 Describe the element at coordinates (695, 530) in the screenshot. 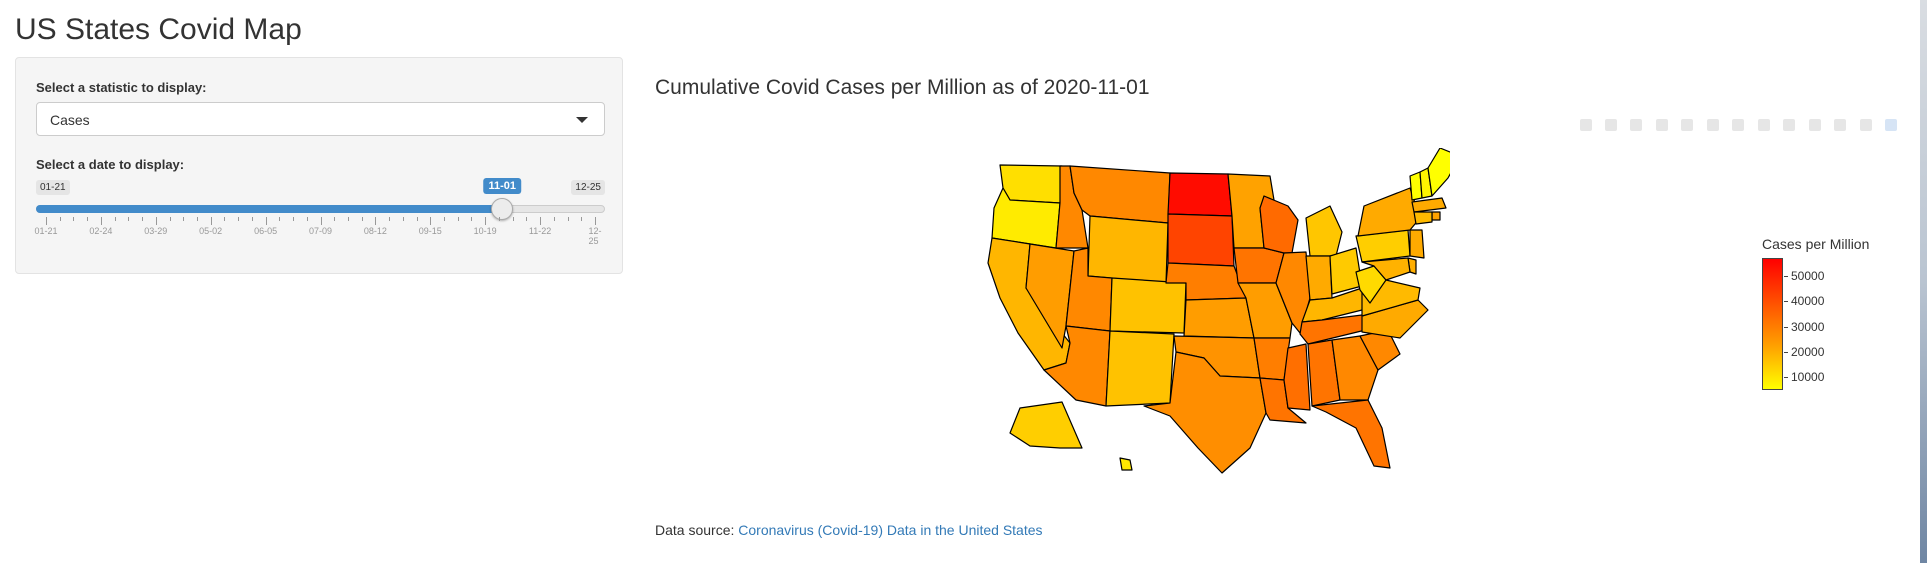

I see `data-source-label: Data source:` at that location.